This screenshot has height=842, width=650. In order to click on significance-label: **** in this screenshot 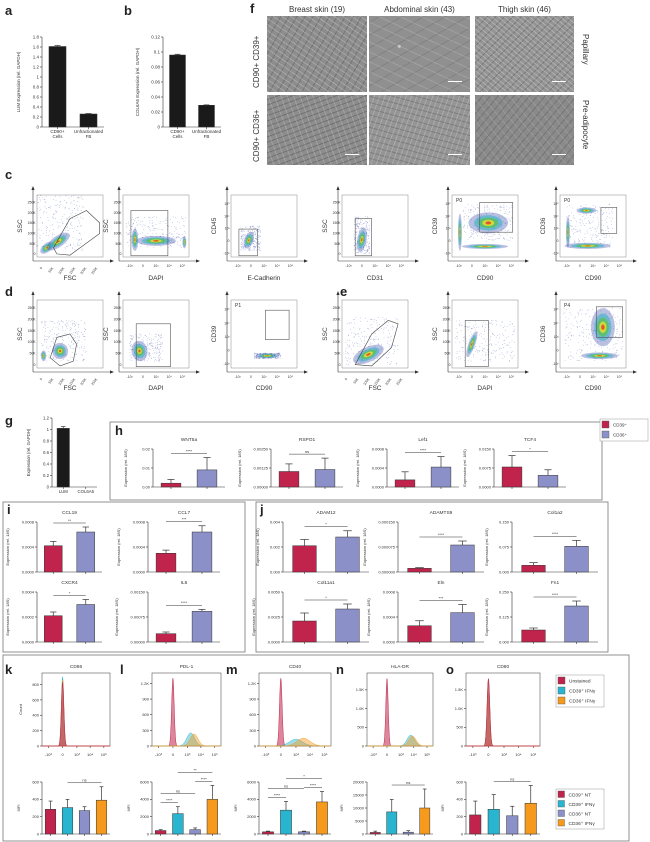, I will do `click(169, 800)`.